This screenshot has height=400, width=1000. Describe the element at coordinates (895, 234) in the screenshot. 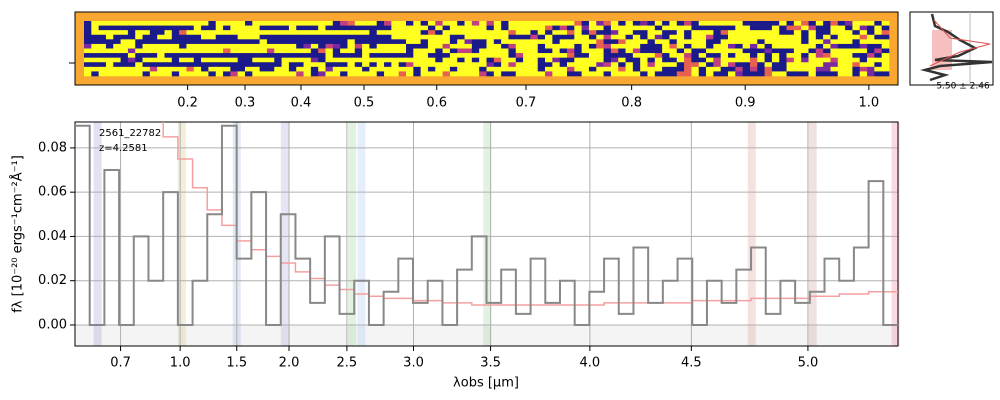

I see `line-band` at that location.